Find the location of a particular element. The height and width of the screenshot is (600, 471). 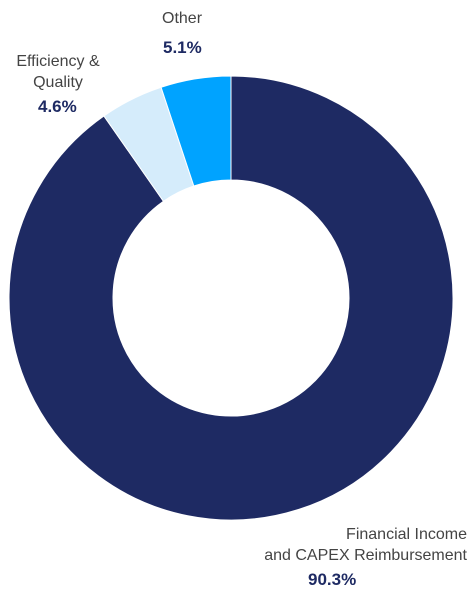

slice-label-other-line1: Other is located at coordinates (182, 18).